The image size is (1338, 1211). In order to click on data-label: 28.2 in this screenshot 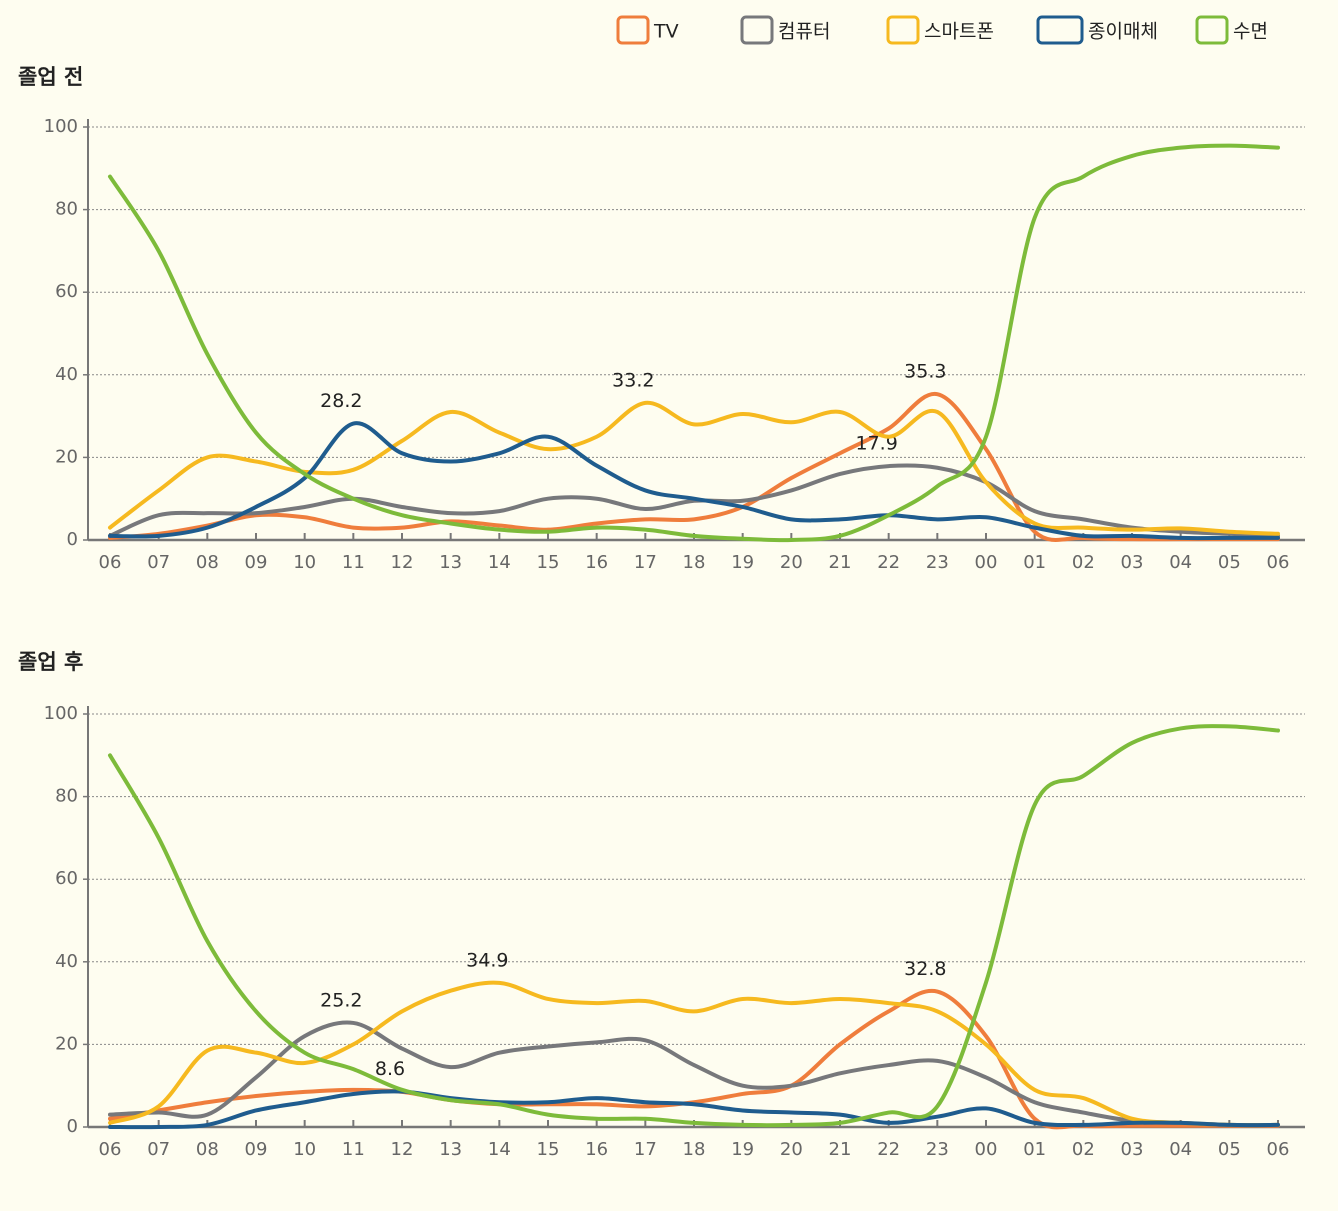, I will do `click(341, 401)`.